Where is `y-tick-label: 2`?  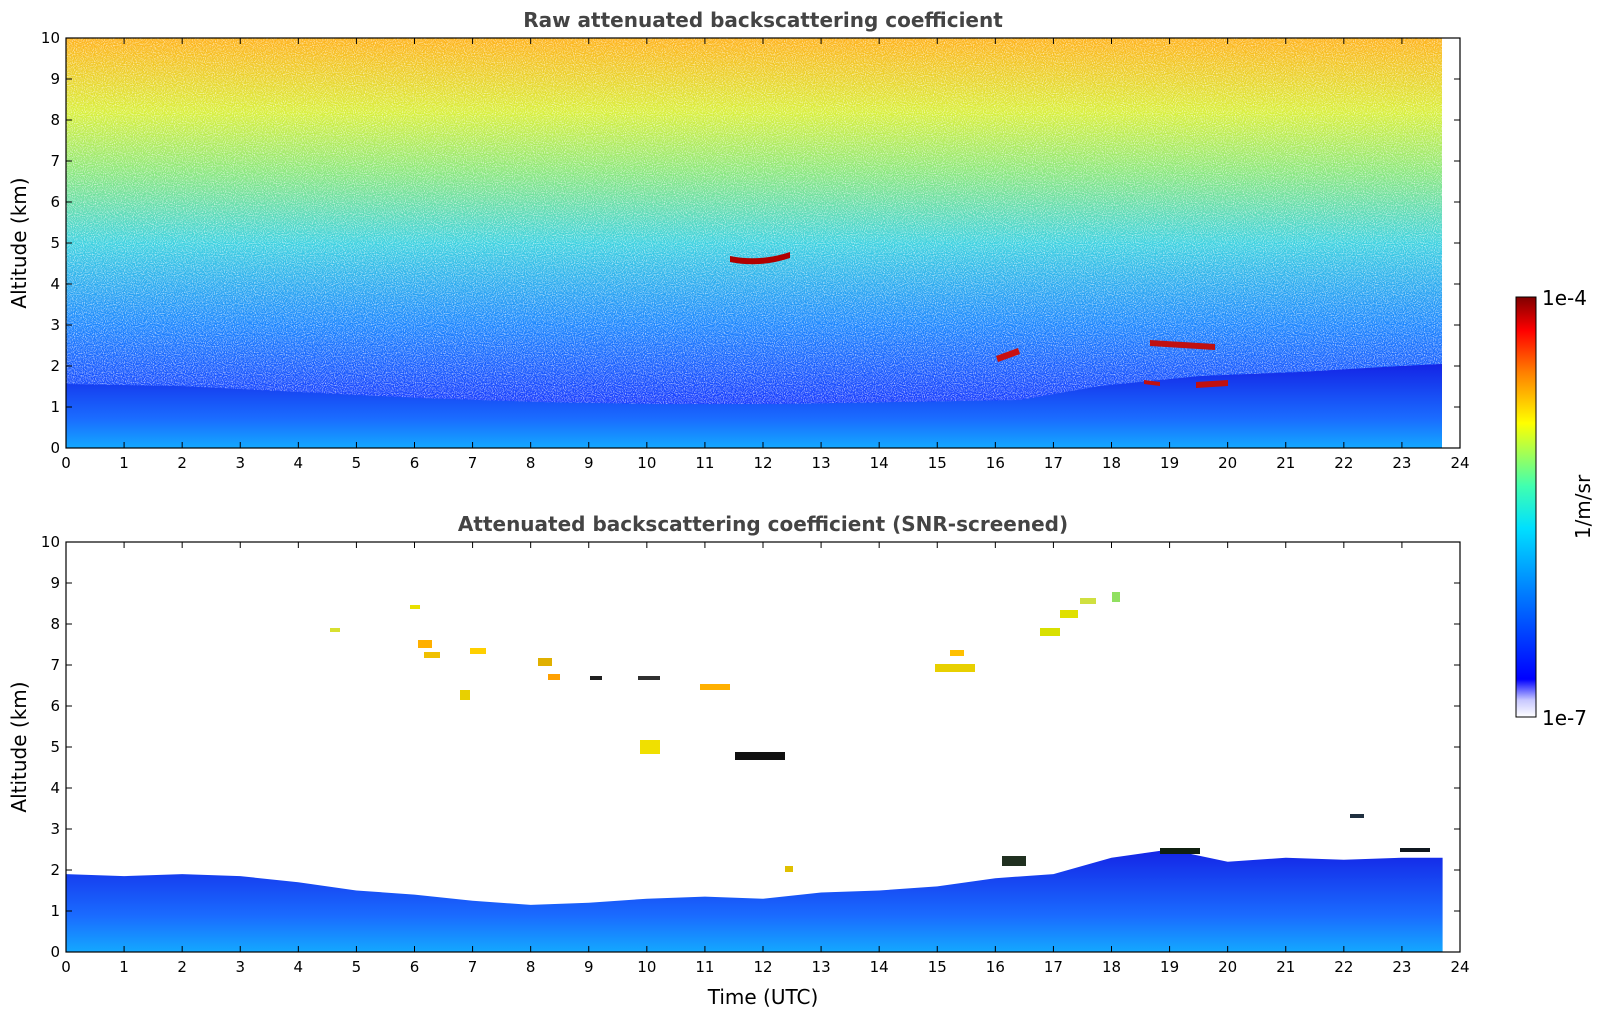 y-tick-label: 2 is located at coordinates (55, 870).